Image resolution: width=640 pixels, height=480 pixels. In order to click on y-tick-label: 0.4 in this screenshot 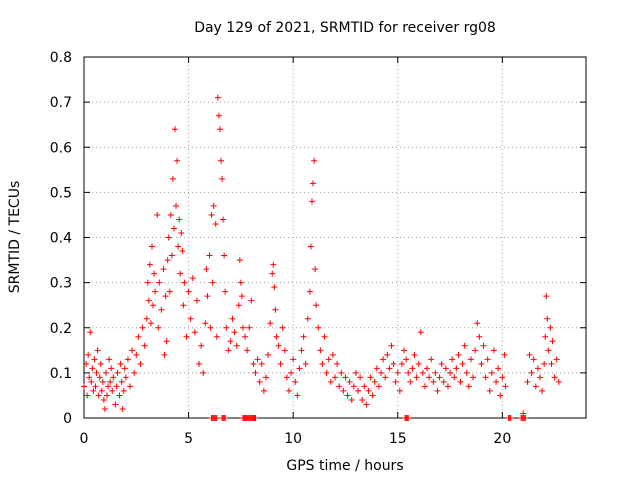, I will do `click(61, 239)`.